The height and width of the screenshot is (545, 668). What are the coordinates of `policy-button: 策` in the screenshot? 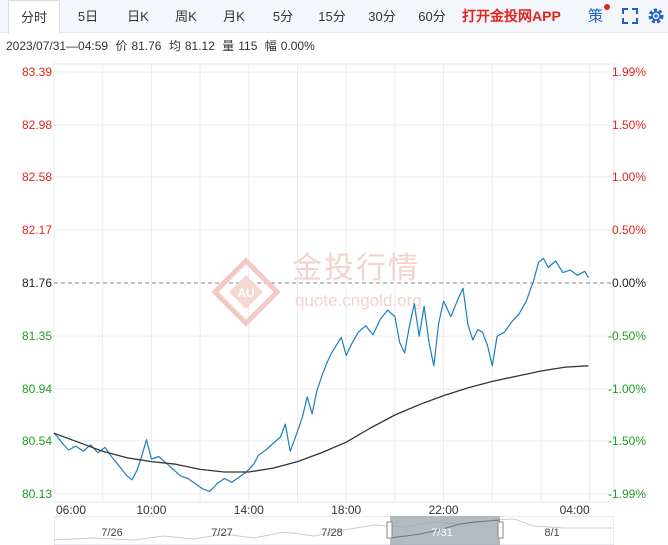 It's located at (596, 16).